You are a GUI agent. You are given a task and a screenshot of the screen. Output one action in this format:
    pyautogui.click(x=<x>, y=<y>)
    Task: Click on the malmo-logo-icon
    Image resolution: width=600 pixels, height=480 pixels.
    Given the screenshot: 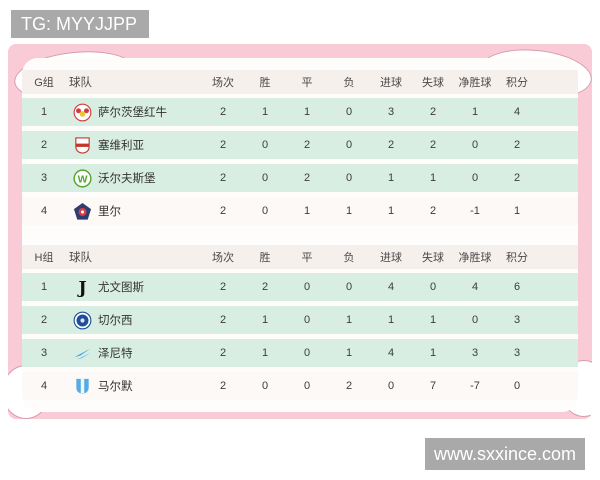 What is the action you would take?
    pyautogui.click(x=82, y=386)
    